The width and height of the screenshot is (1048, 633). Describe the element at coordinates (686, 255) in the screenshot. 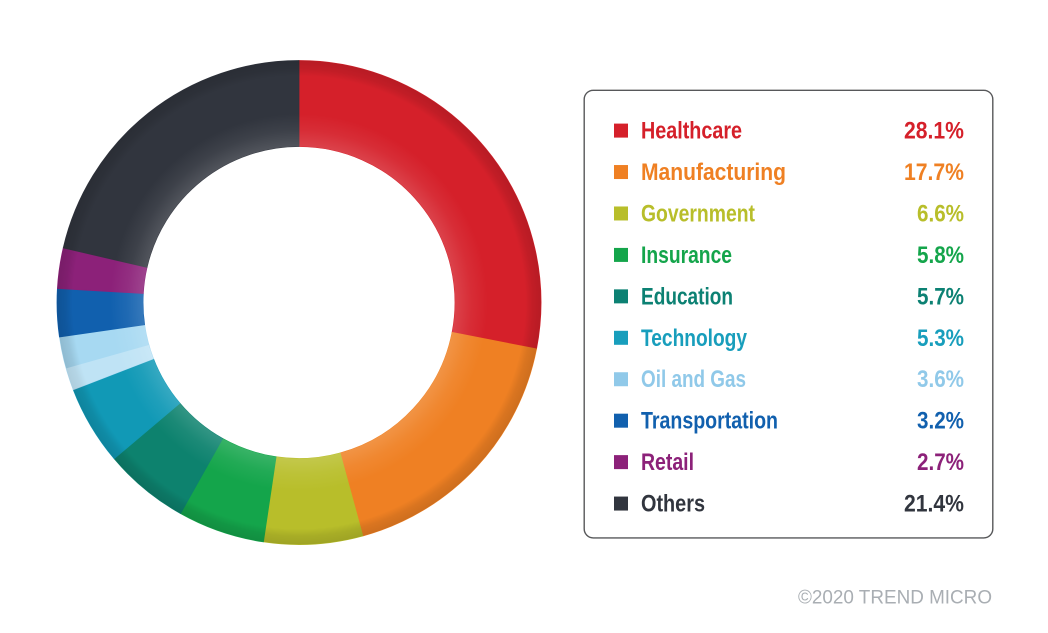

I see `svg-text: Insurance` at that location.